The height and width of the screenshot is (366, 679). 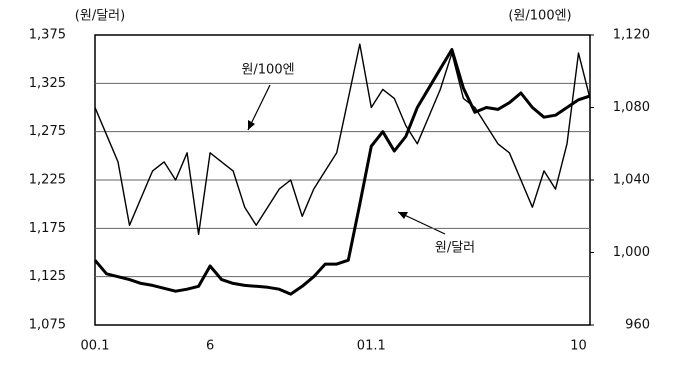 I want to click on y2-tick-label: 1,040, so click(x=631, y=180).